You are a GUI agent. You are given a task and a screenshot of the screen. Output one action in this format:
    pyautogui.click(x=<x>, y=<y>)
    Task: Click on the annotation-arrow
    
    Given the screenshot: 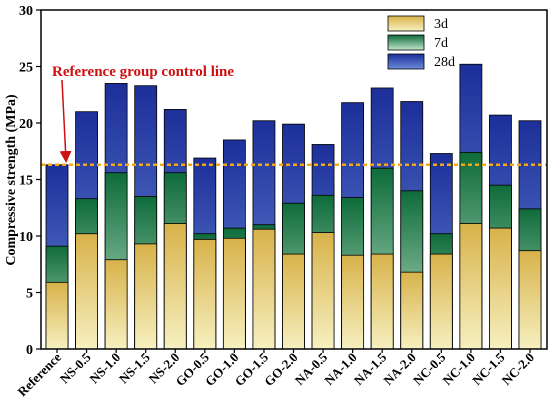 What is the action you would take?
    pyautogui.click(x=65, y=121)
    